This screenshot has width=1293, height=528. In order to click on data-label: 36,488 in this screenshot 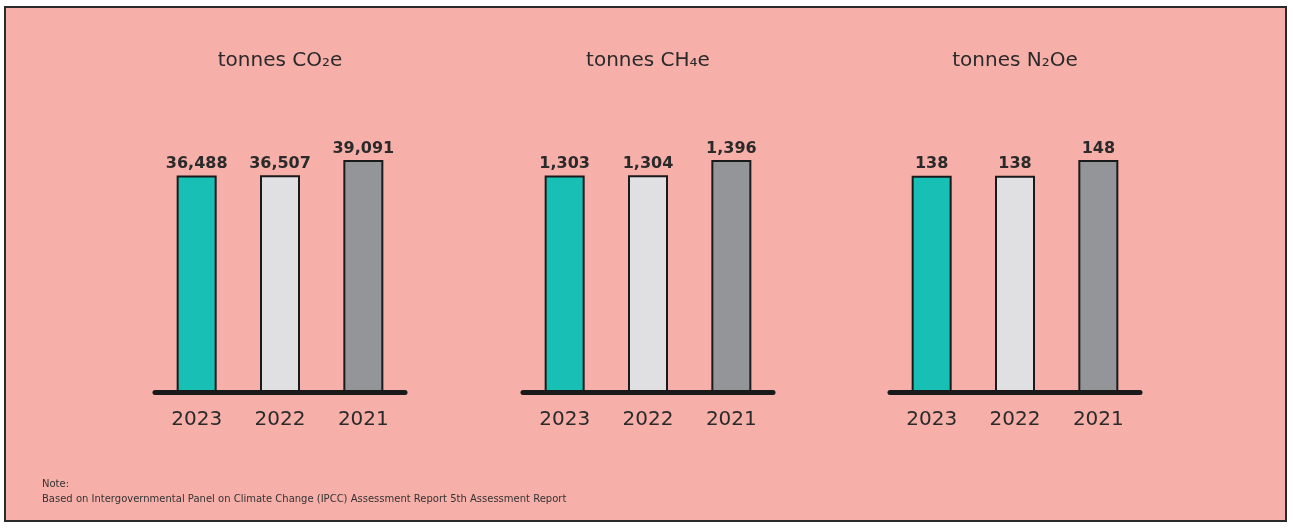, I will do `click(196, 162)`.